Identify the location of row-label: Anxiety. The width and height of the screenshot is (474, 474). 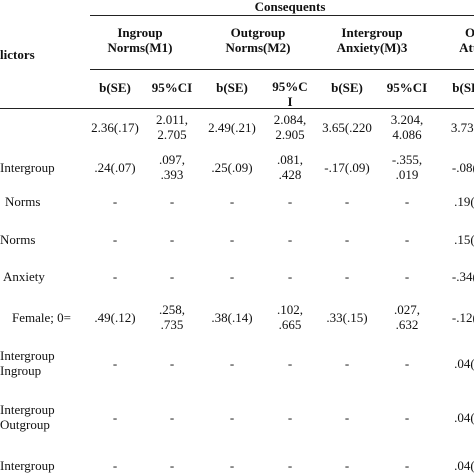
(24, 276).